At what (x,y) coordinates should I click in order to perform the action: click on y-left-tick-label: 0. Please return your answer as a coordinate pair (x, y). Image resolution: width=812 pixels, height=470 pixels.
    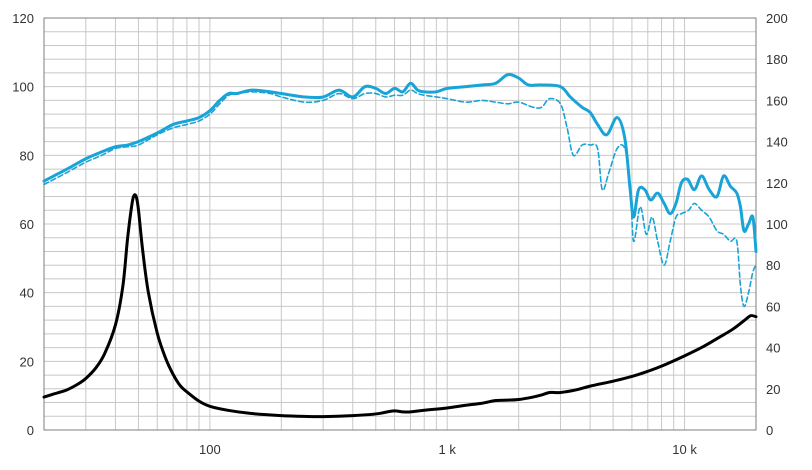
    Looking at the image, I should click on (30, 430).